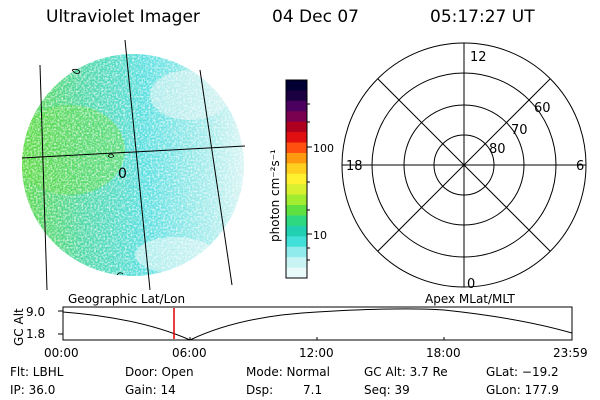  I want to click on colorbar-tick-marks, so click(309, 182).